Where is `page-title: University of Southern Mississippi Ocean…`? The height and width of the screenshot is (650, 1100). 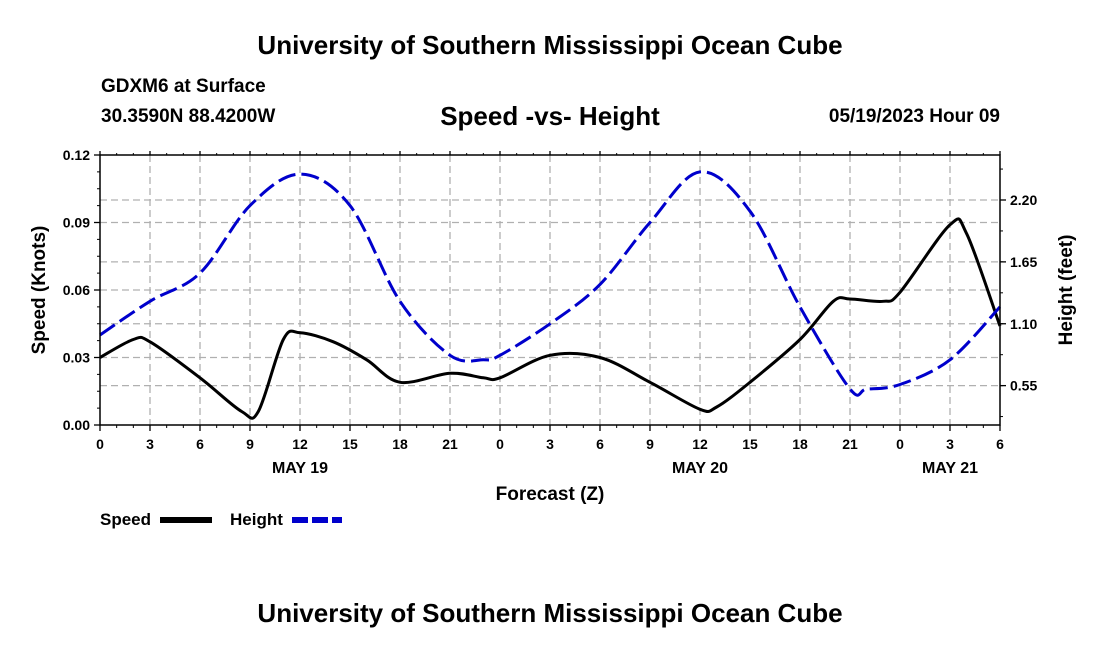
page-title: University of Southern Mississippi Ocean… is located at coordinates (550, 45).